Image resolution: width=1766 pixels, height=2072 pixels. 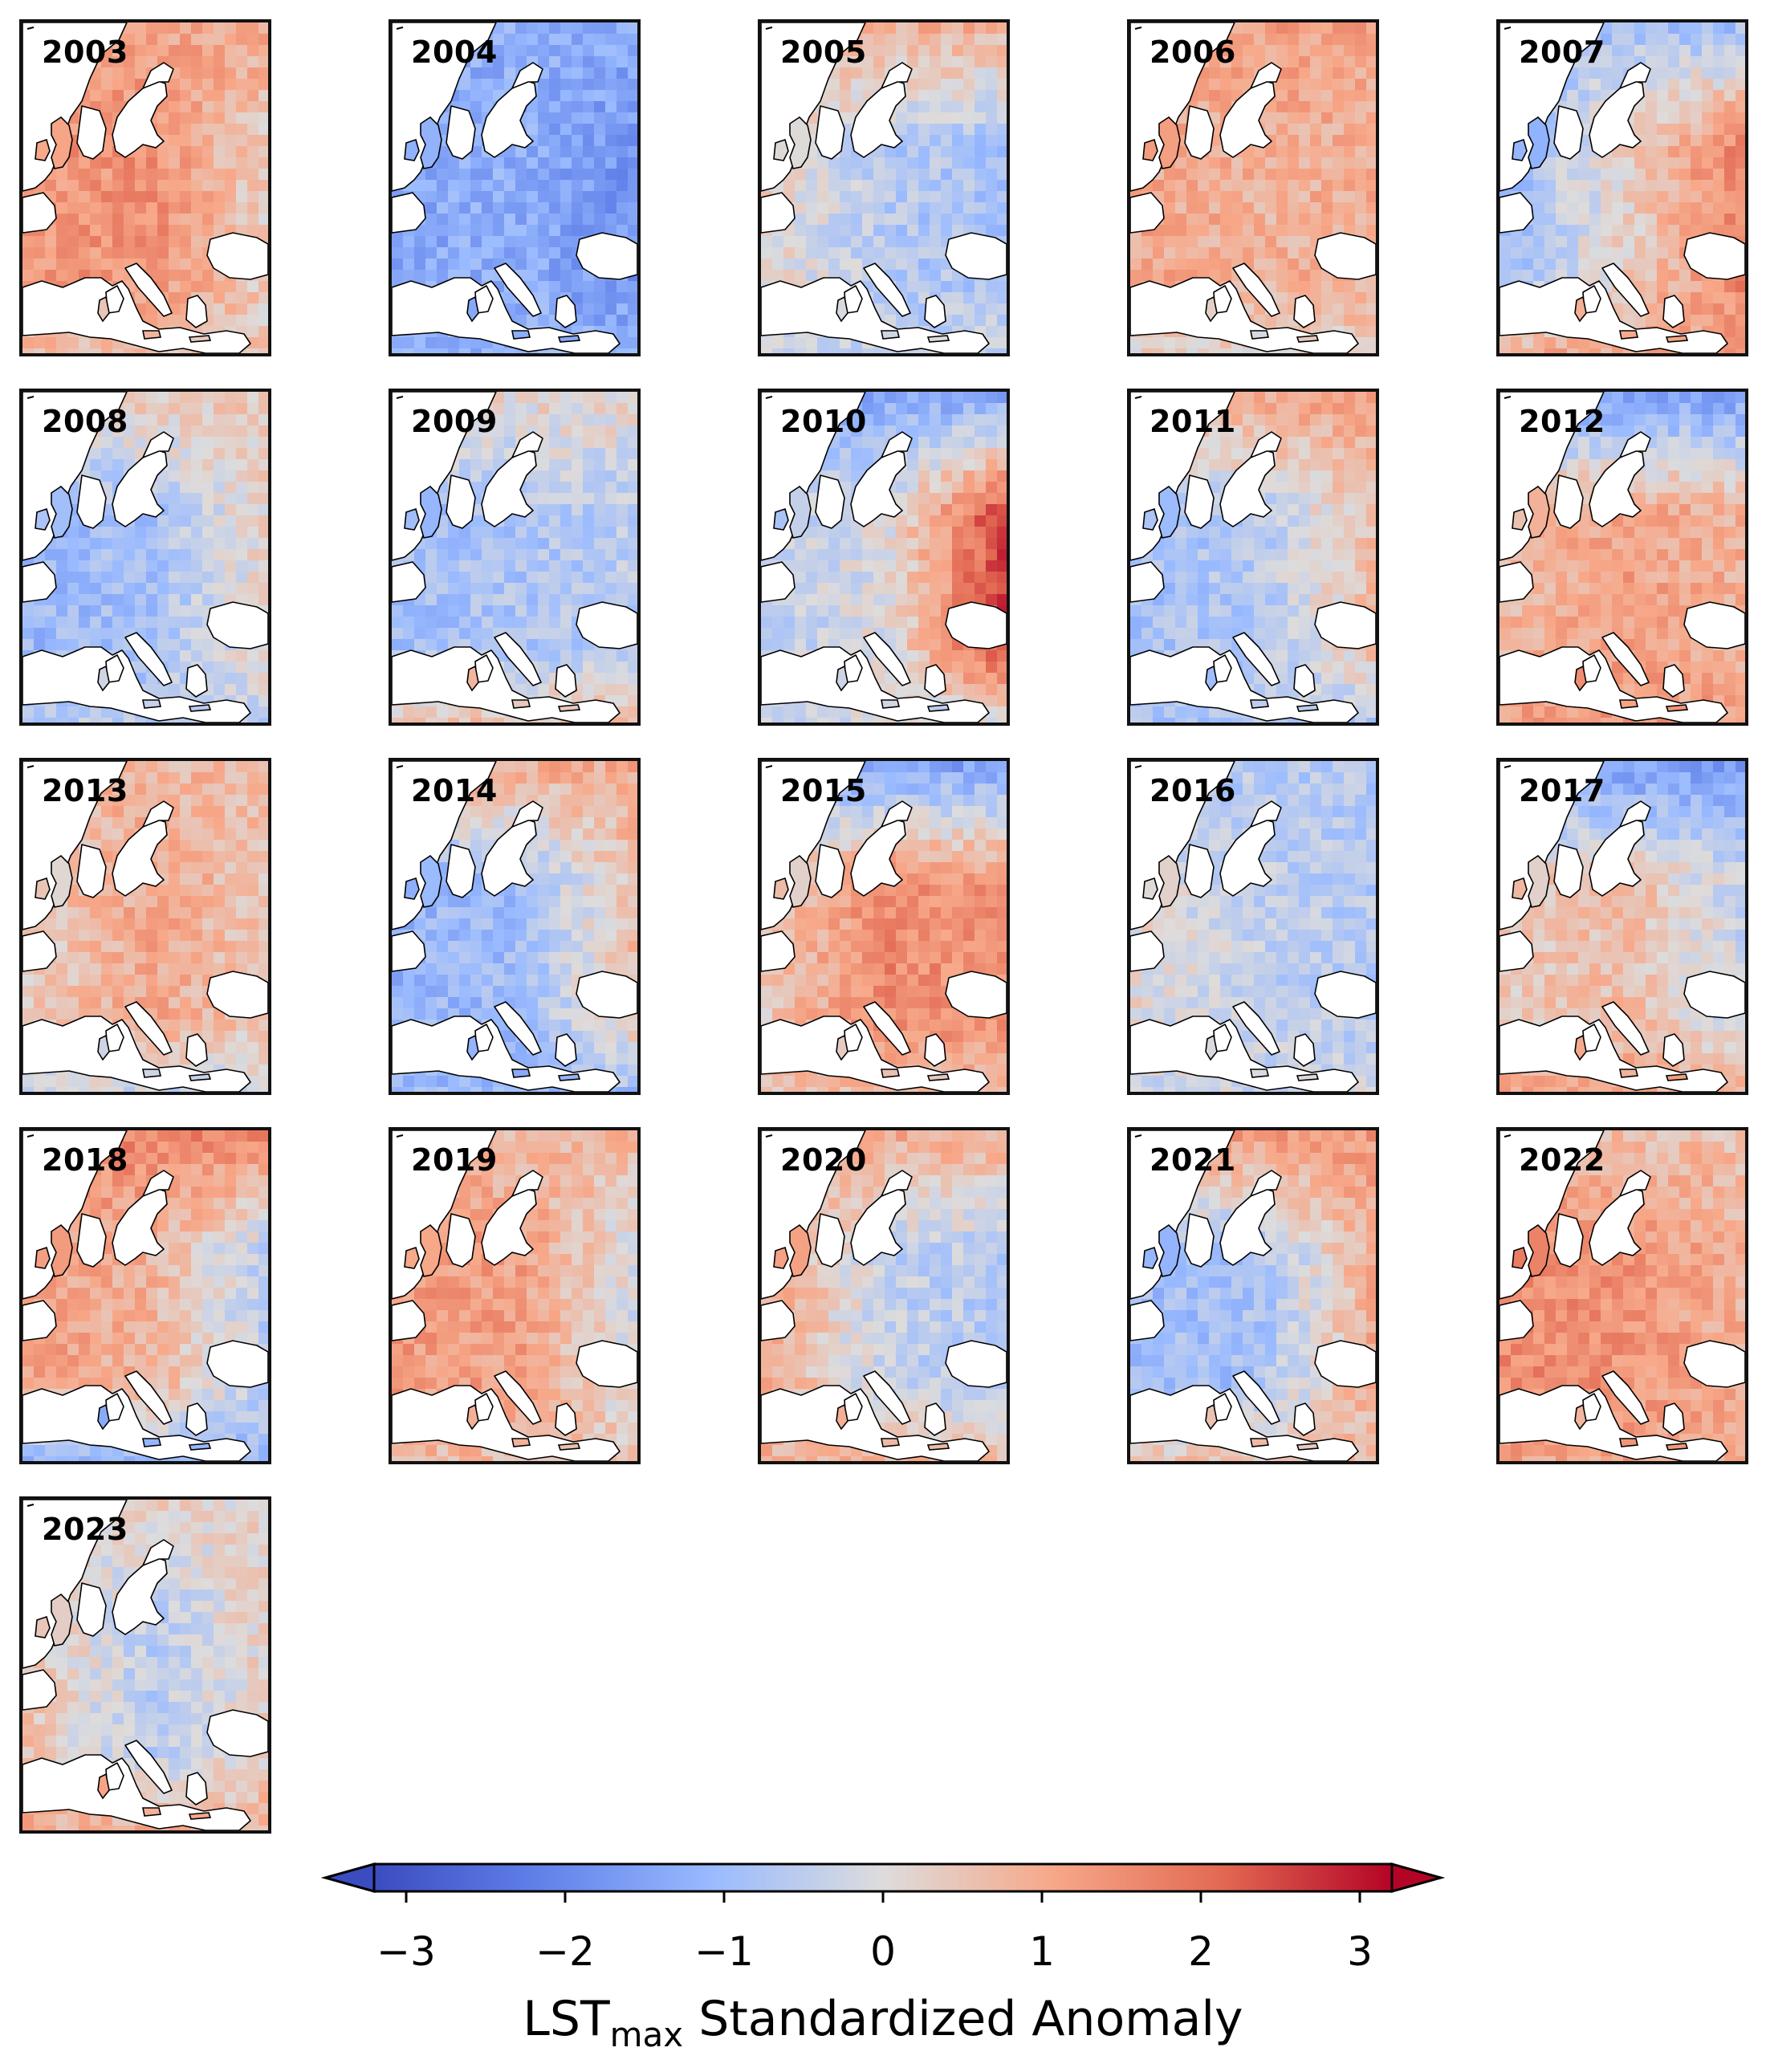 I want to click on colorbar-tick-label: −2, so click(x=565, y=1951).